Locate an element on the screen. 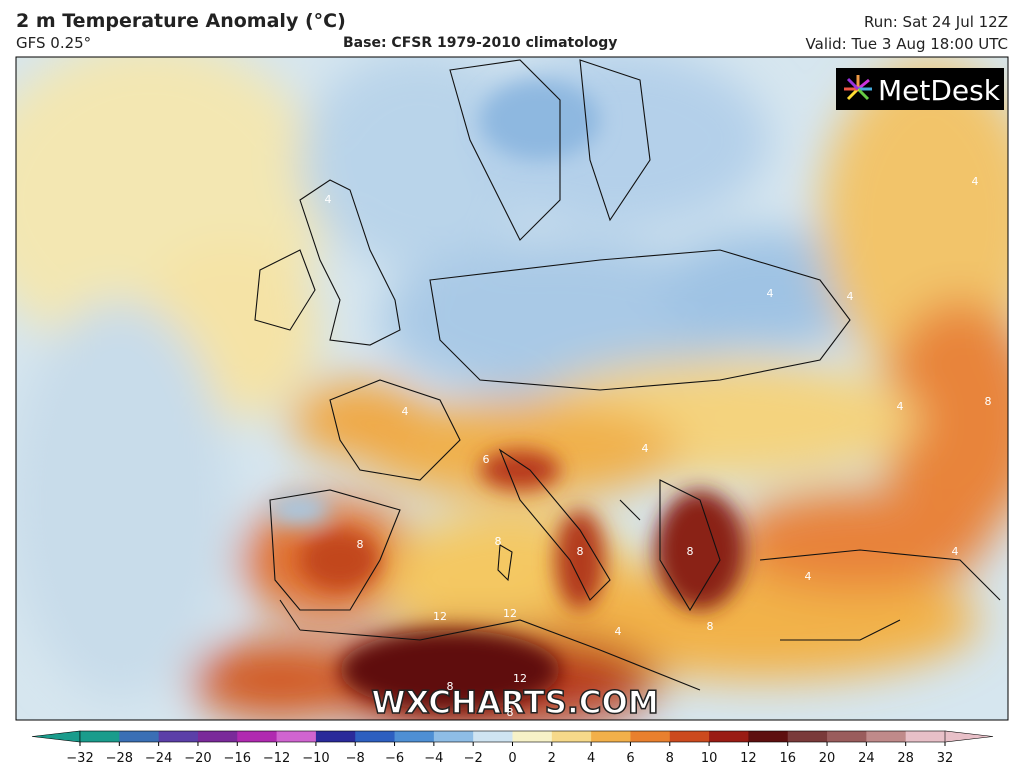 The image size is (1024, 784). colorbar-tick-label: −6 is located at coordinates (394, 758).